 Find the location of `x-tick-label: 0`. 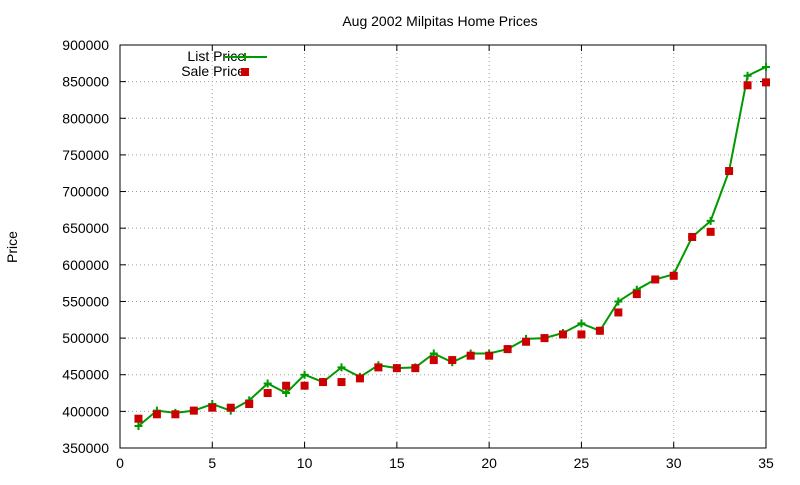

x-tick-label: 0 is located at coordinates (120, 463).